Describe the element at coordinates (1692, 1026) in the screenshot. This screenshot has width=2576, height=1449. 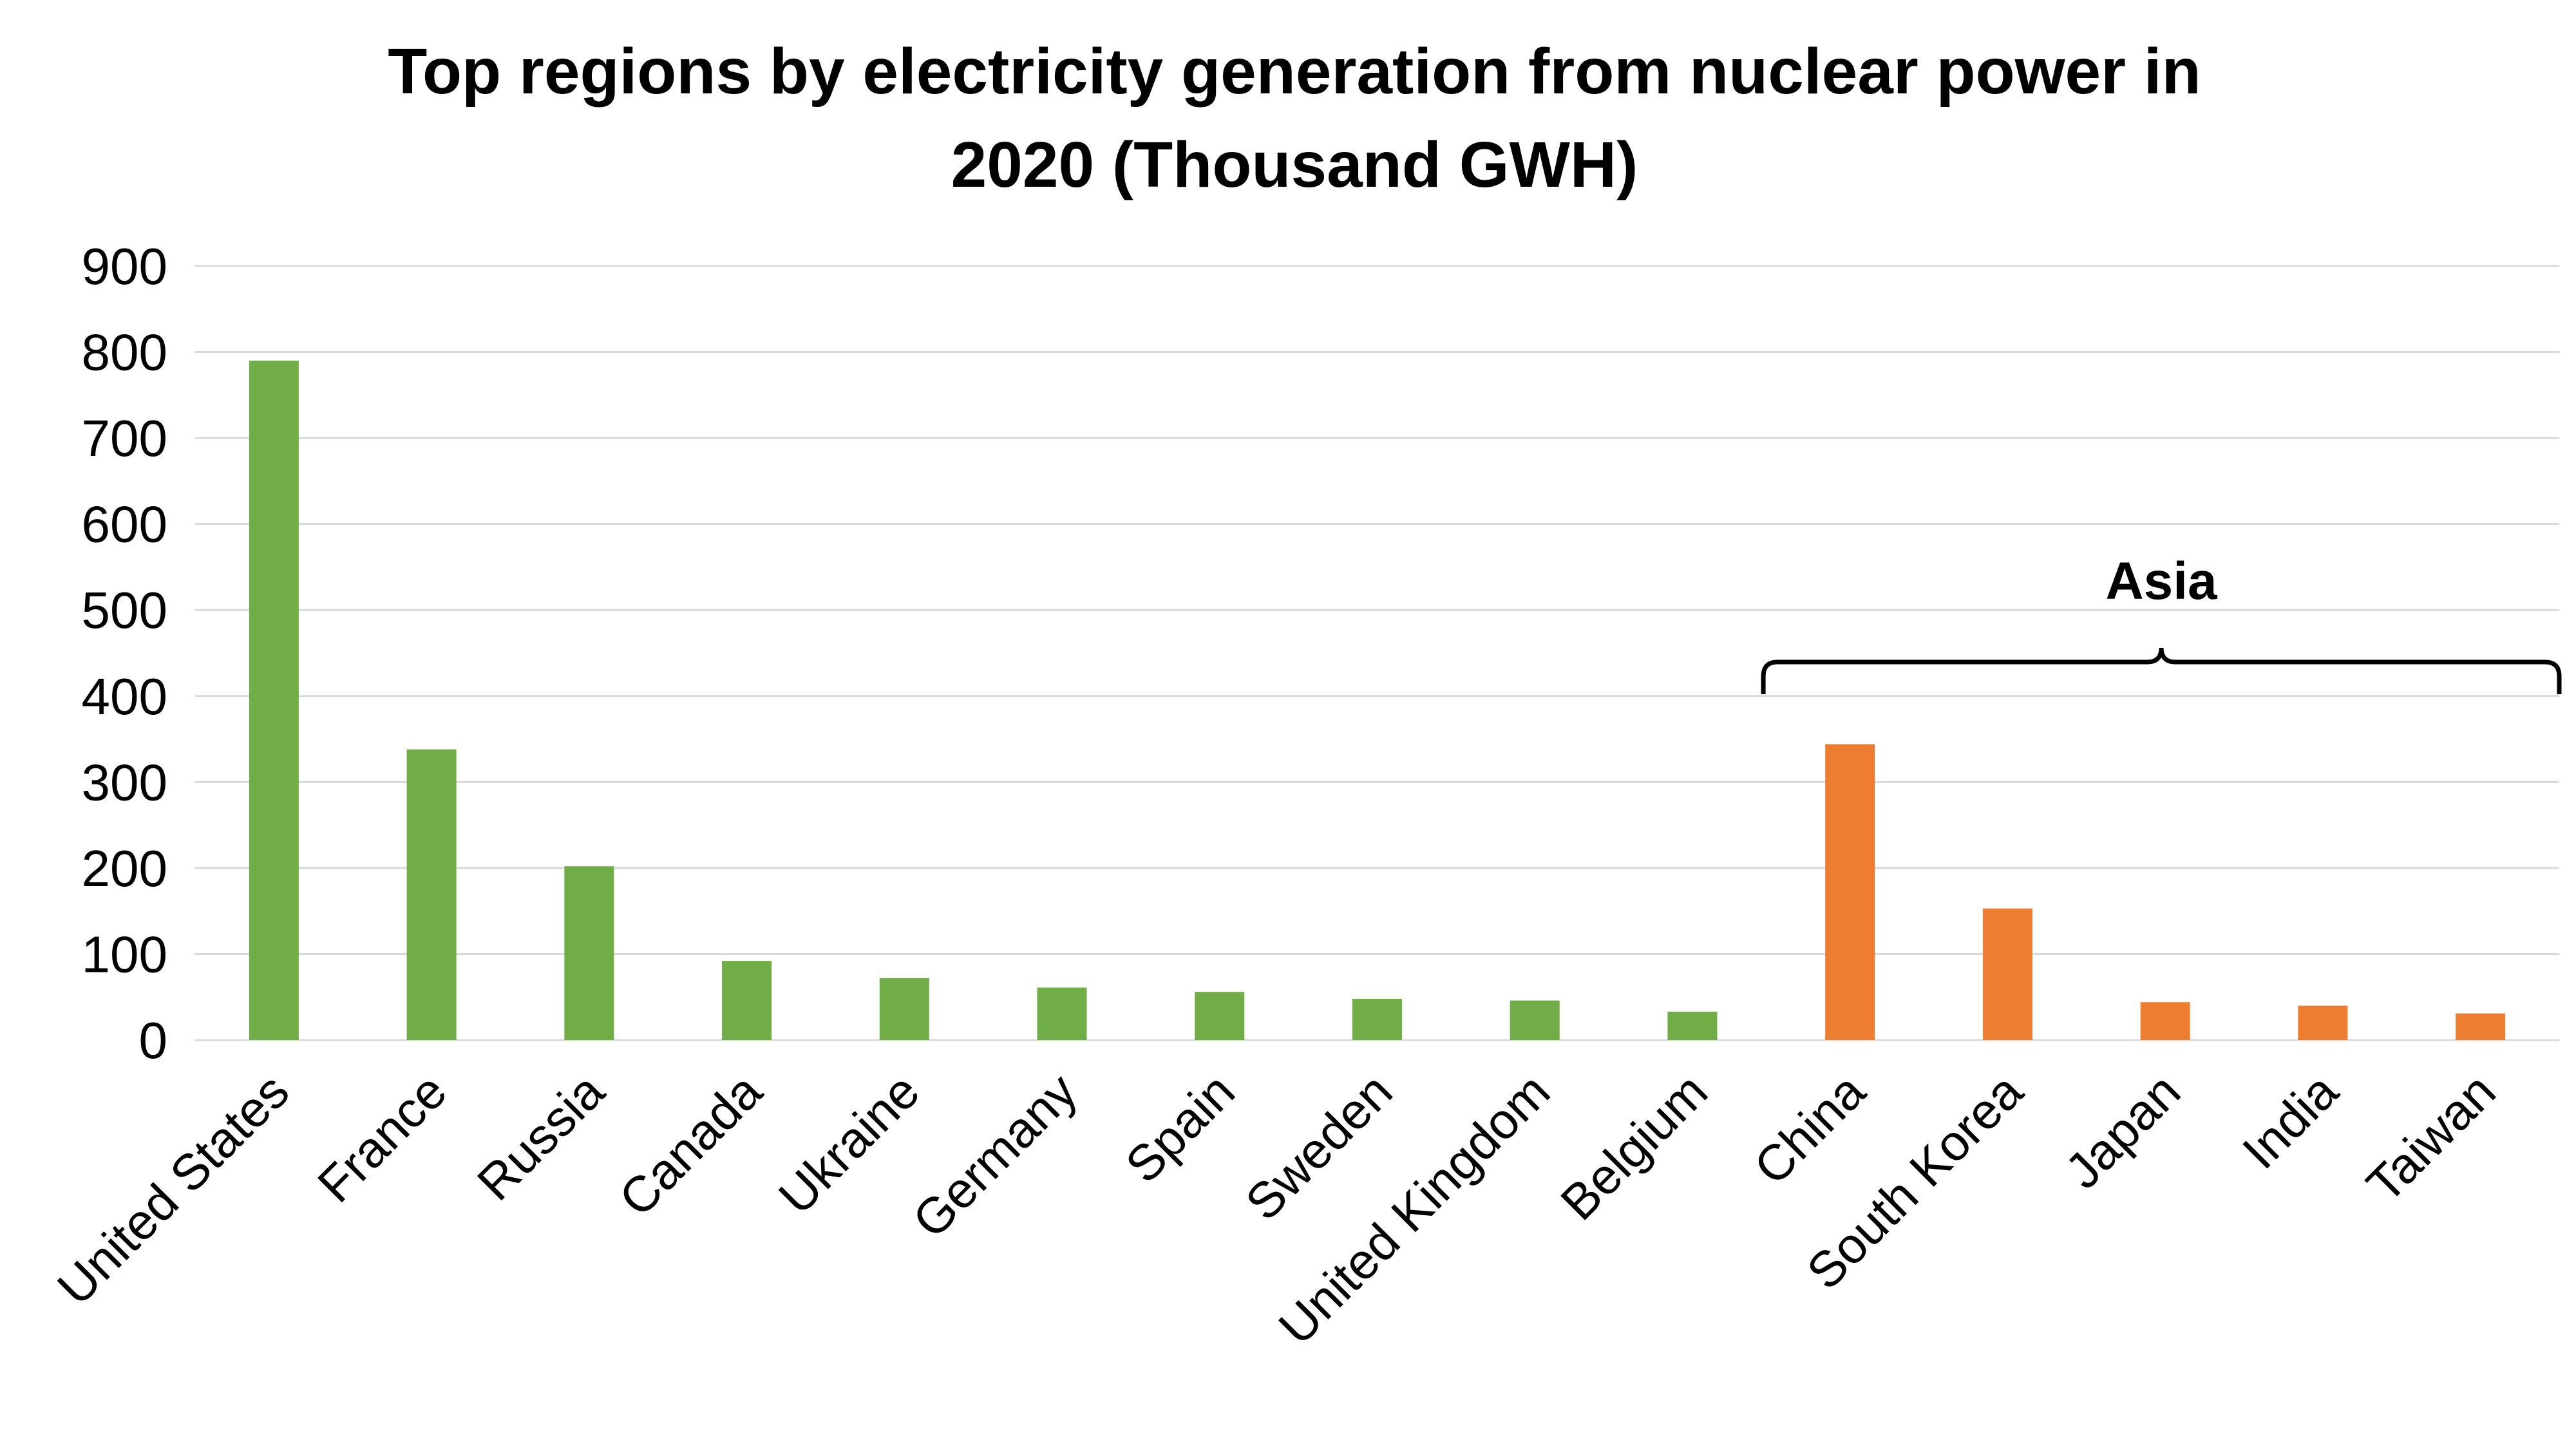
I see `bar-belgium` at that location.